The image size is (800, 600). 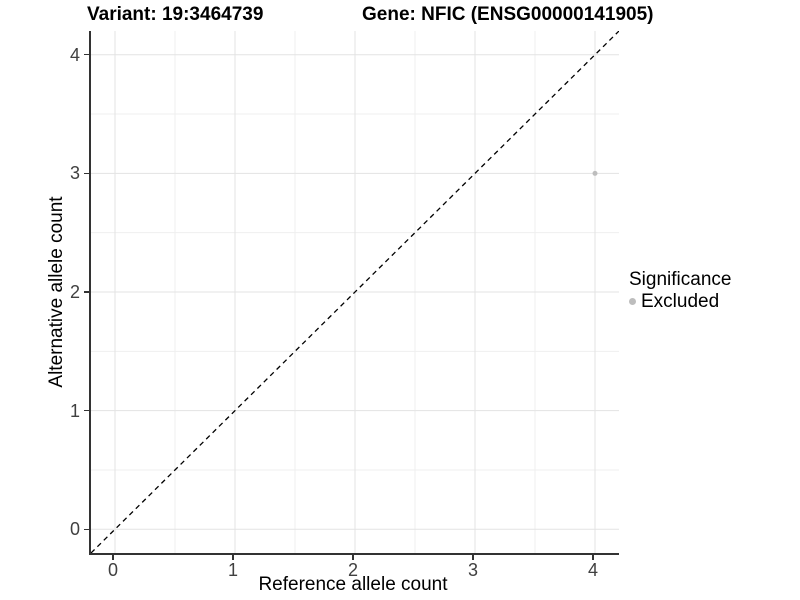 I want to click on excluded-point-marker-icon, so click(x=632, y=301).